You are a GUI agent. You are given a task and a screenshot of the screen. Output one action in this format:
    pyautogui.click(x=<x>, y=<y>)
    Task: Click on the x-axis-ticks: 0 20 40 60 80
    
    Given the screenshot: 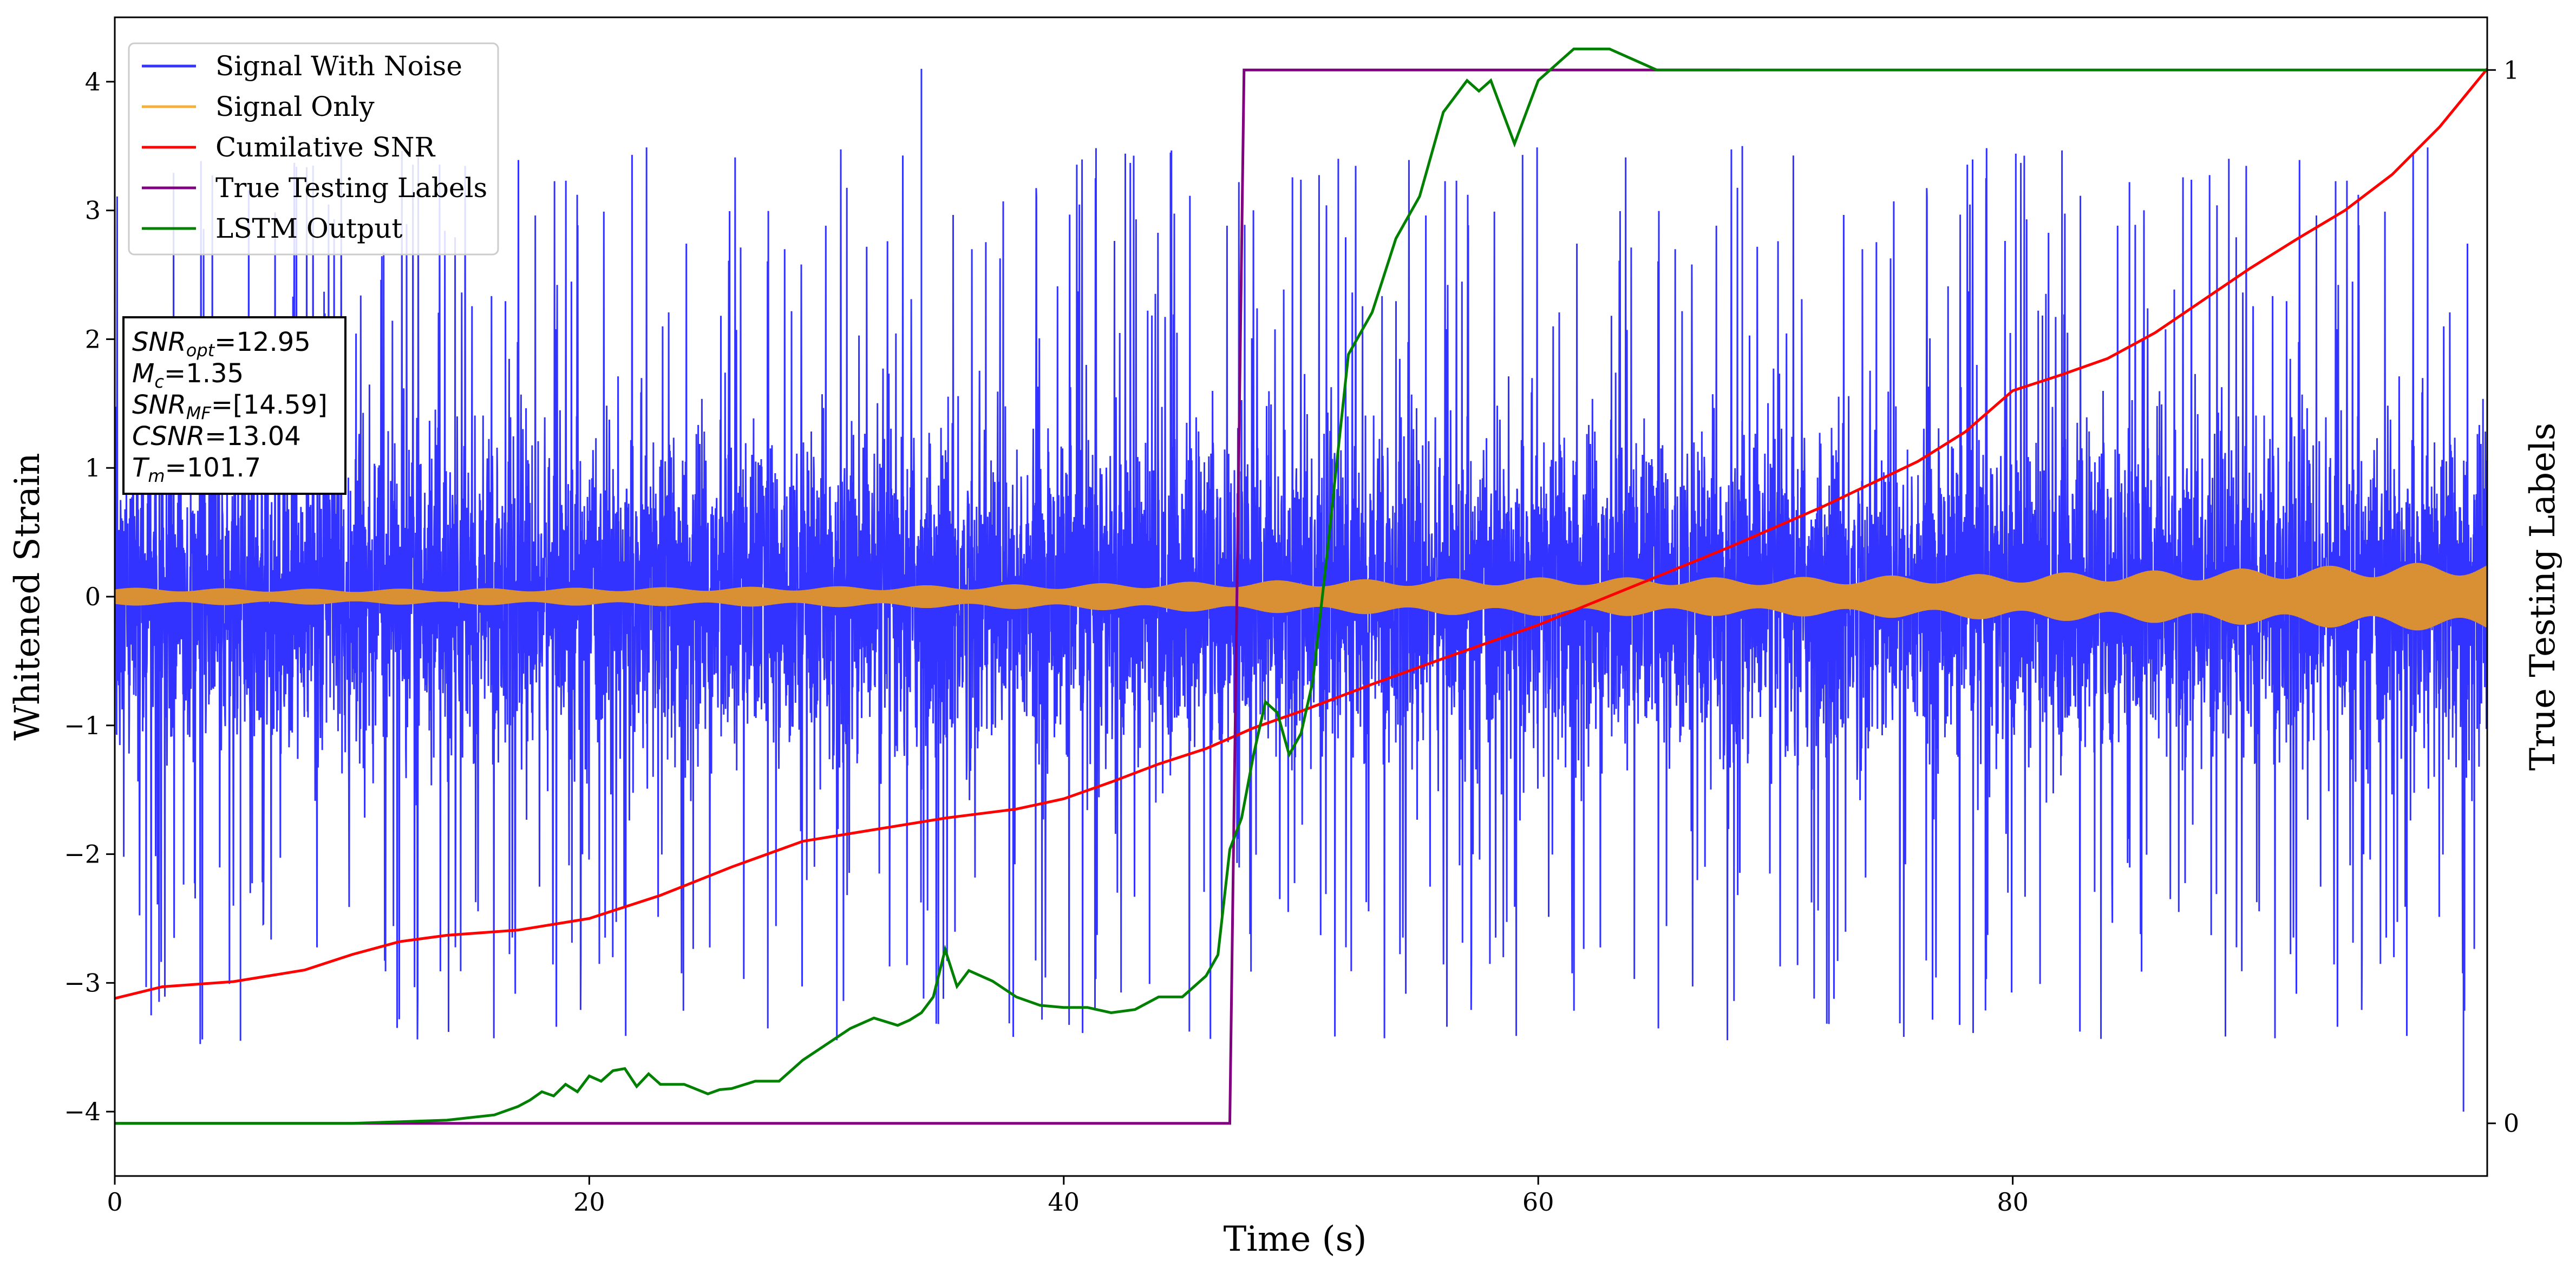 What is the action you would take?
    pyautogui.click(x=1068, y=1196)
    